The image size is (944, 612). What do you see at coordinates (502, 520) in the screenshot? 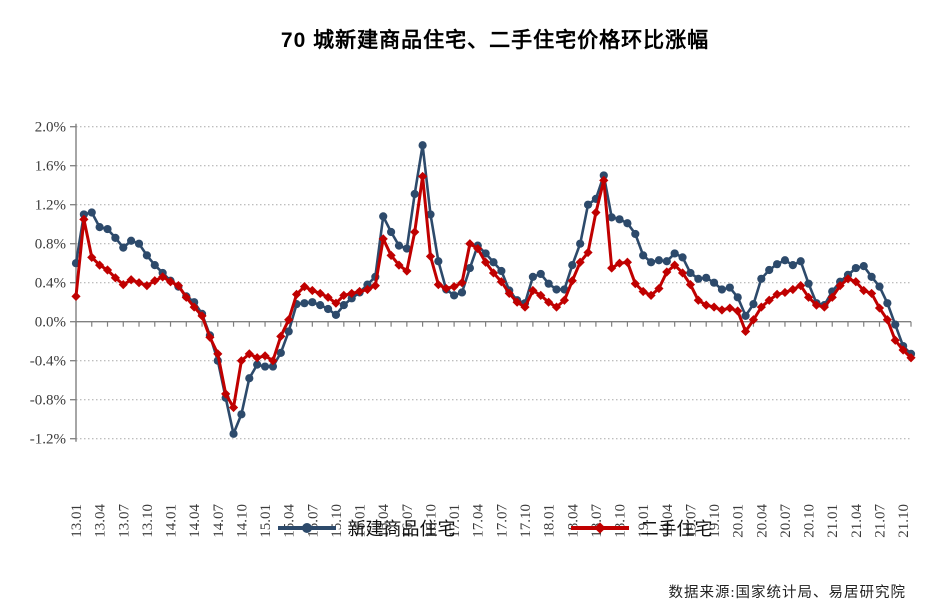
I see `x-tick-label: 17.07` at bounding box center [502, 520].